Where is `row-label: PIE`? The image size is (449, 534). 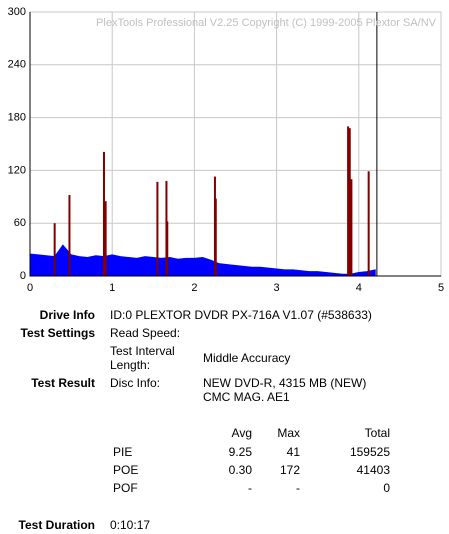 row-label: PIE is located at coordinates (123, 452).